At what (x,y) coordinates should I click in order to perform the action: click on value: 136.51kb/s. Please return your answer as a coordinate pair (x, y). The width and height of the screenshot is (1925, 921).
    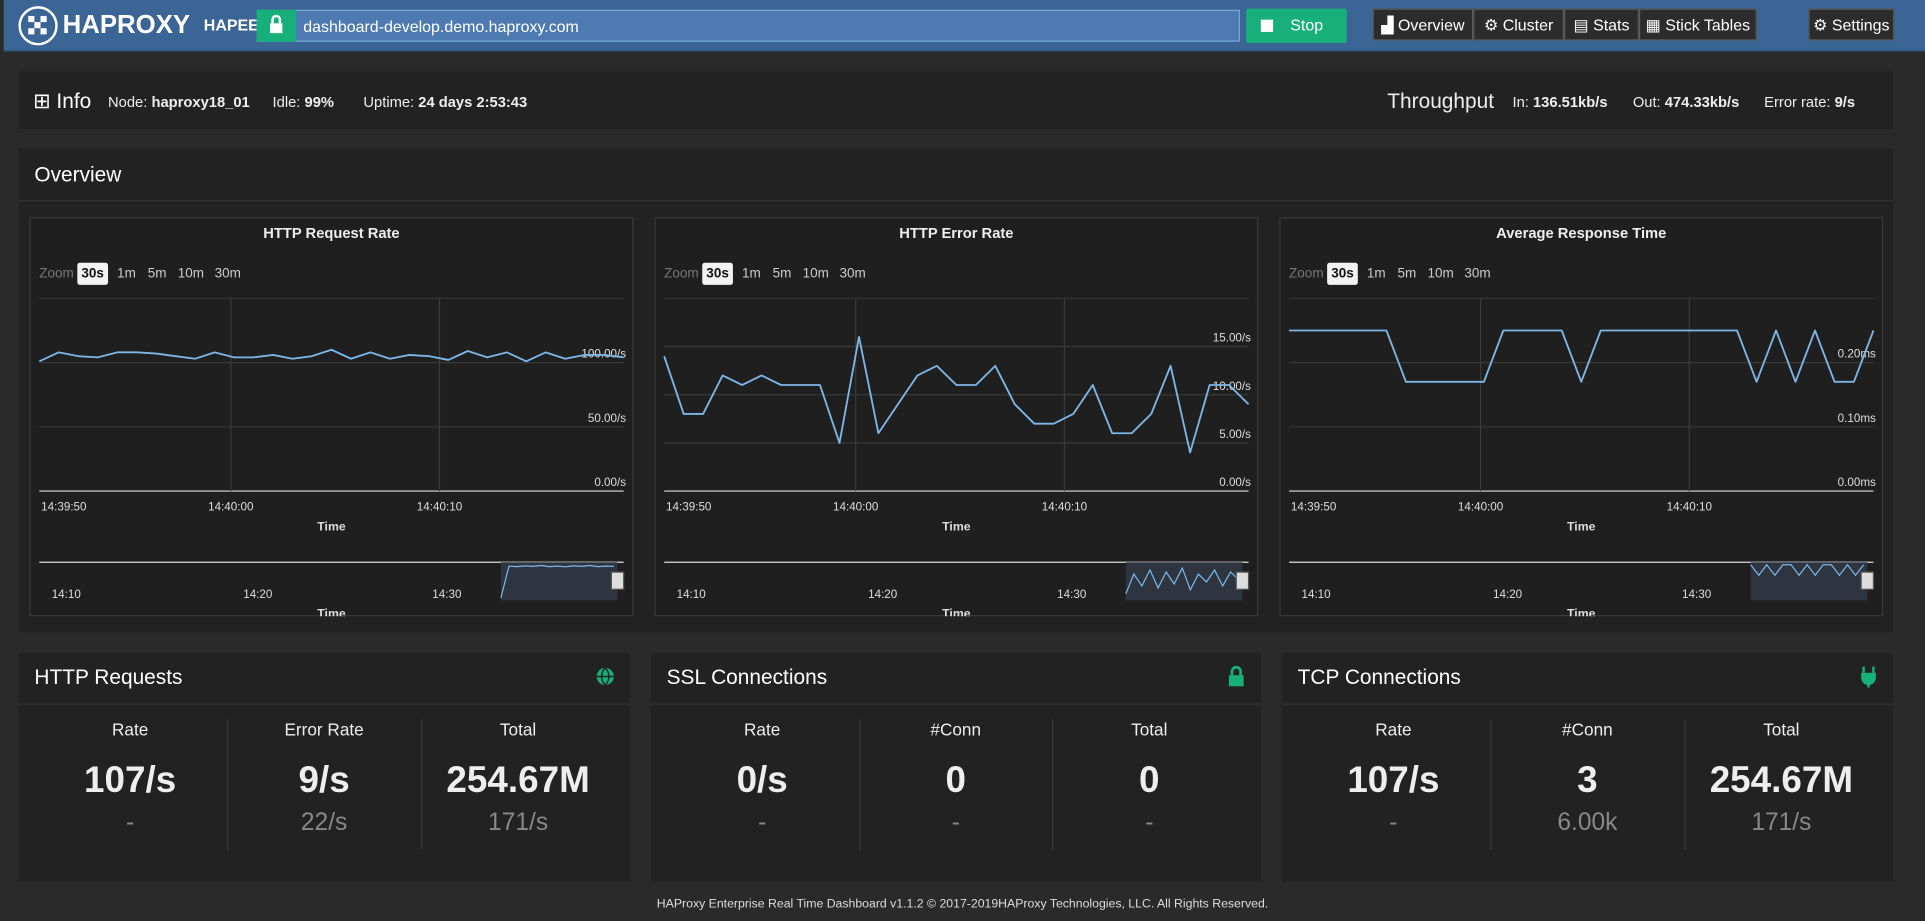
    Looking at the image, I should click on (1570, 102).